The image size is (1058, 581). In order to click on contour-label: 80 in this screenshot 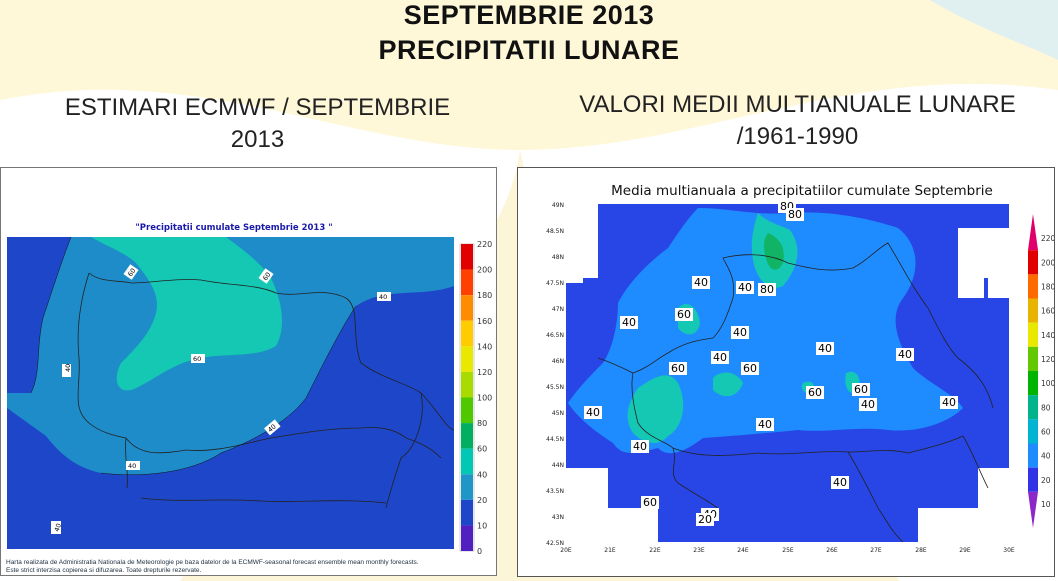, I will do `click(767, 289)`.